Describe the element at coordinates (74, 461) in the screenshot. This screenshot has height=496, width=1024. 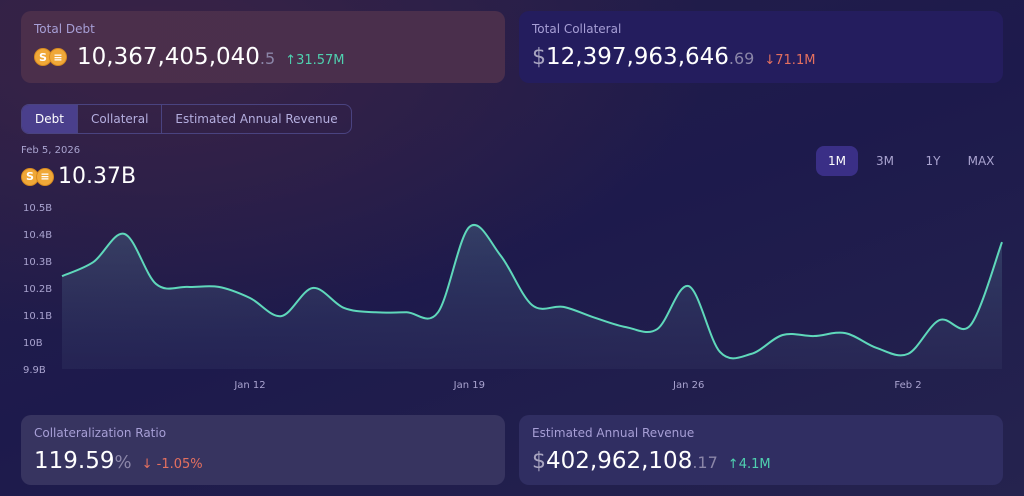
I see `collateralization-ratio-value: 119.59` at that location.